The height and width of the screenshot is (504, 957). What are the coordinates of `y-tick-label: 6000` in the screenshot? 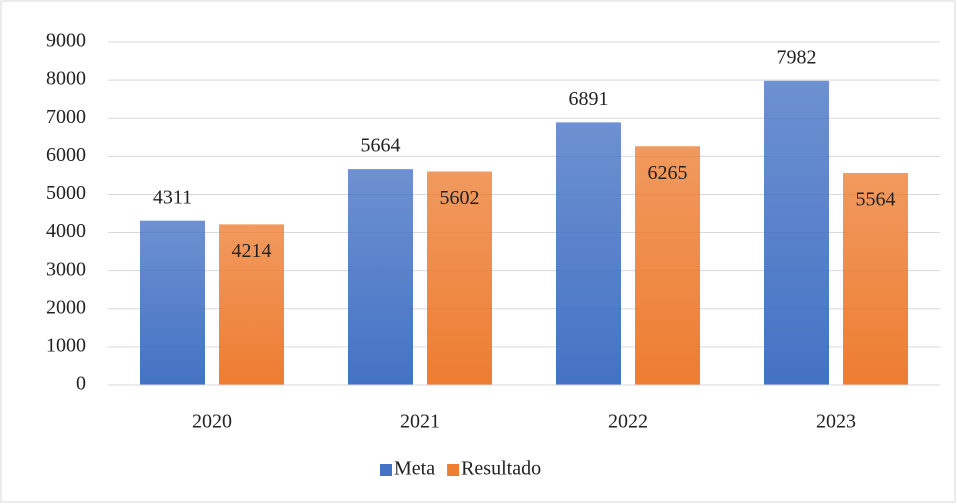 It's located at (66, 155).